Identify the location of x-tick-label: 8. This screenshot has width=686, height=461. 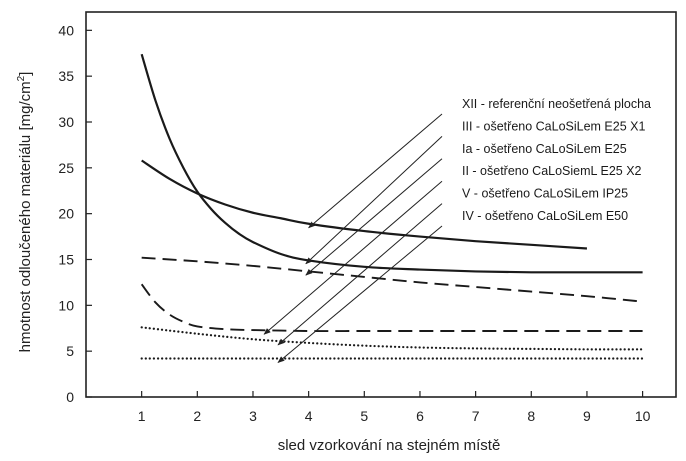
(531, 416).